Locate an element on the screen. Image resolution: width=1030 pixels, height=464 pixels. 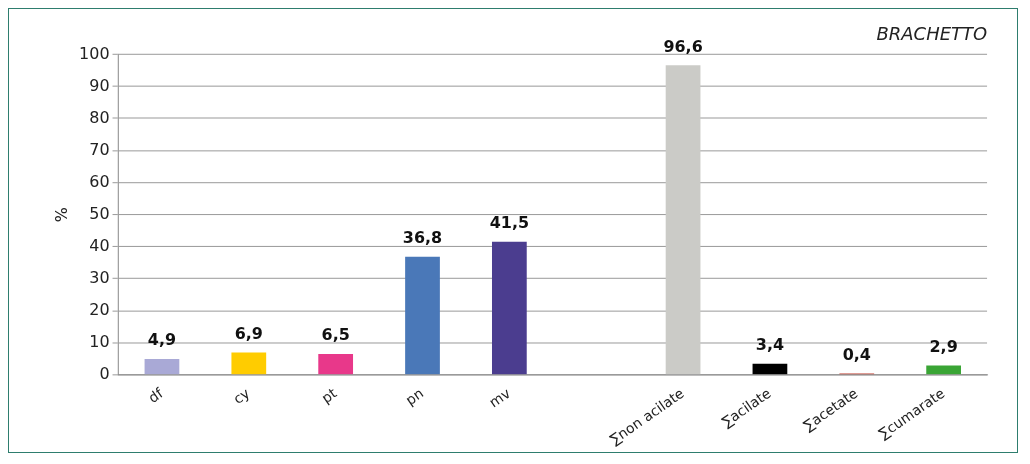
y-tick-label: 80 is located at coordinates (99, 117).